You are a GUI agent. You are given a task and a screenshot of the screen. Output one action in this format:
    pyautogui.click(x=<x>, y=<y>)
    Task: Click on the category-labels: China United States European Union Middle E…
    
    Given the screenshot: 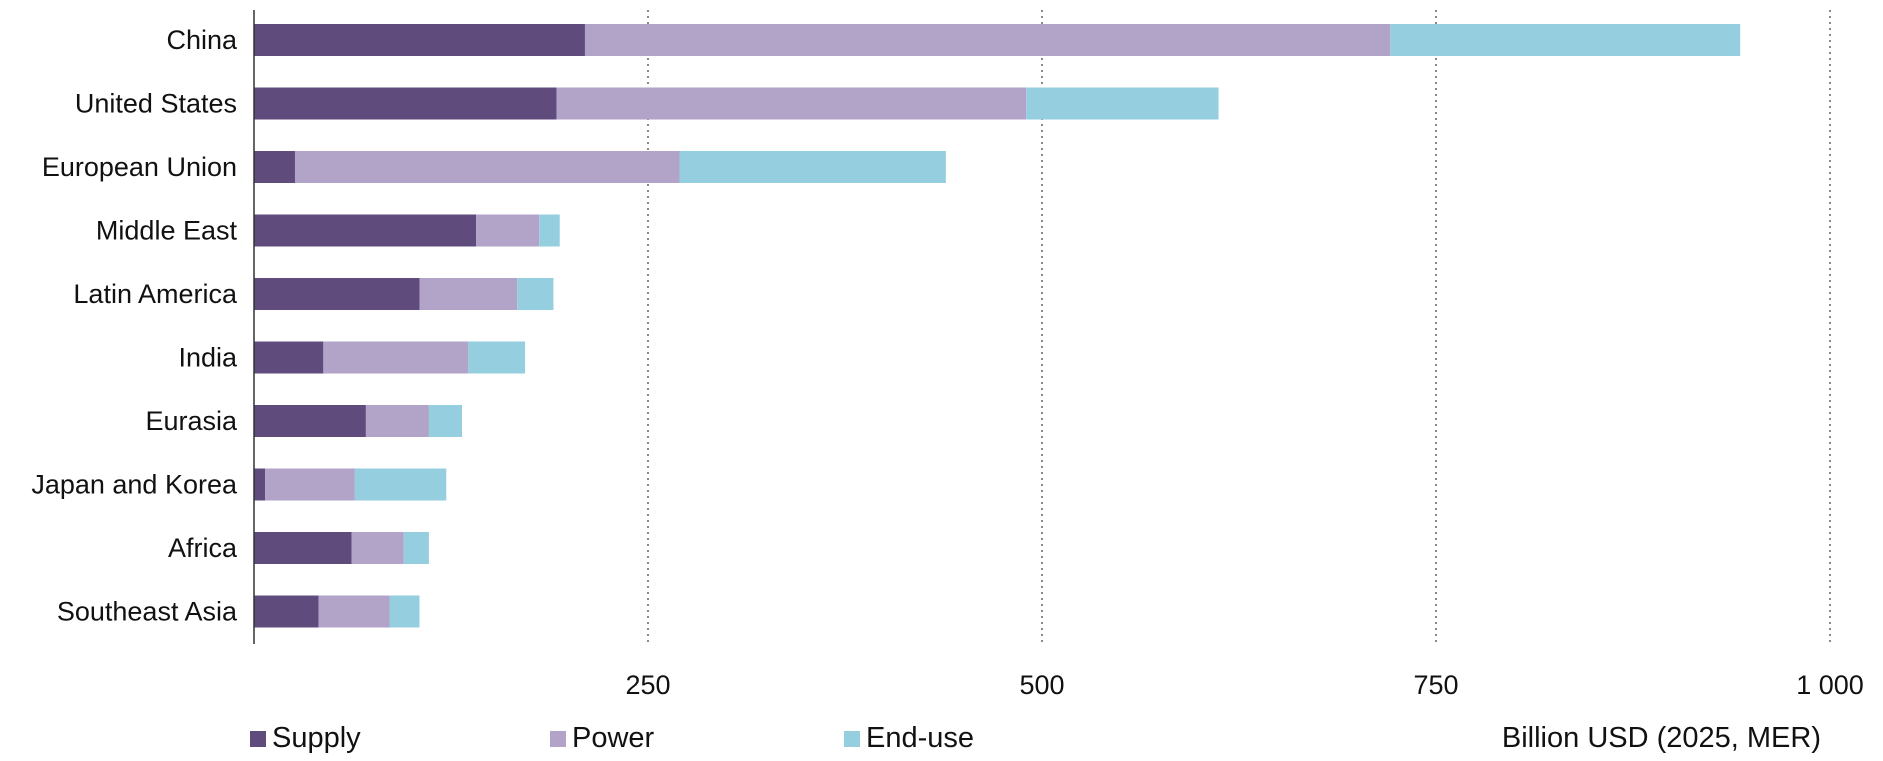 What is the action you would take?
    pyautogui.click(x=134, y=326)
    